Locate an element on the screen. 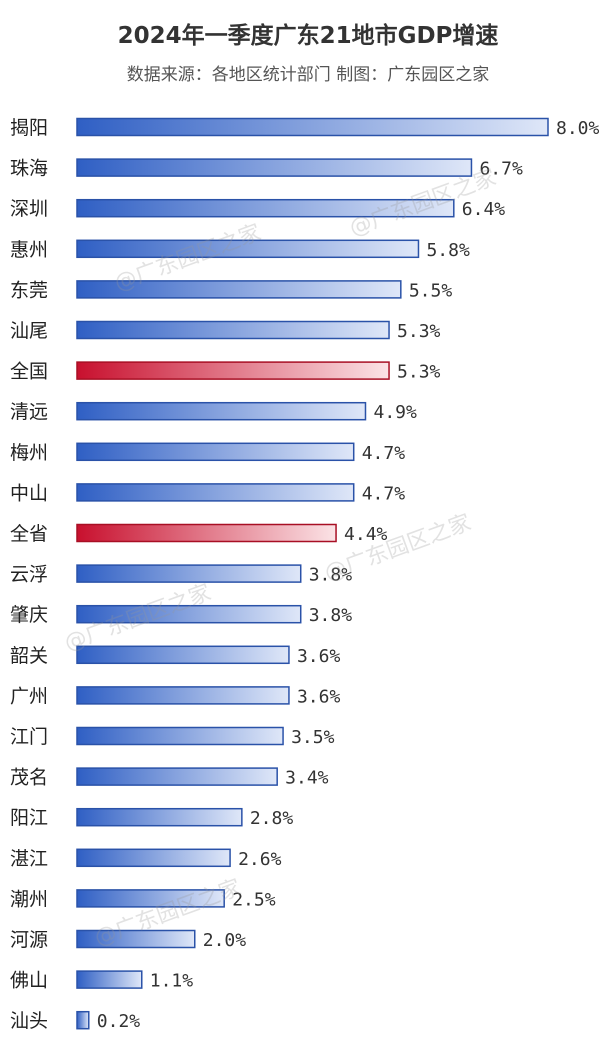 The width and height of the screenshot is (616, 1042). category-label: 汕尾 is located at coordinates (29, 331).